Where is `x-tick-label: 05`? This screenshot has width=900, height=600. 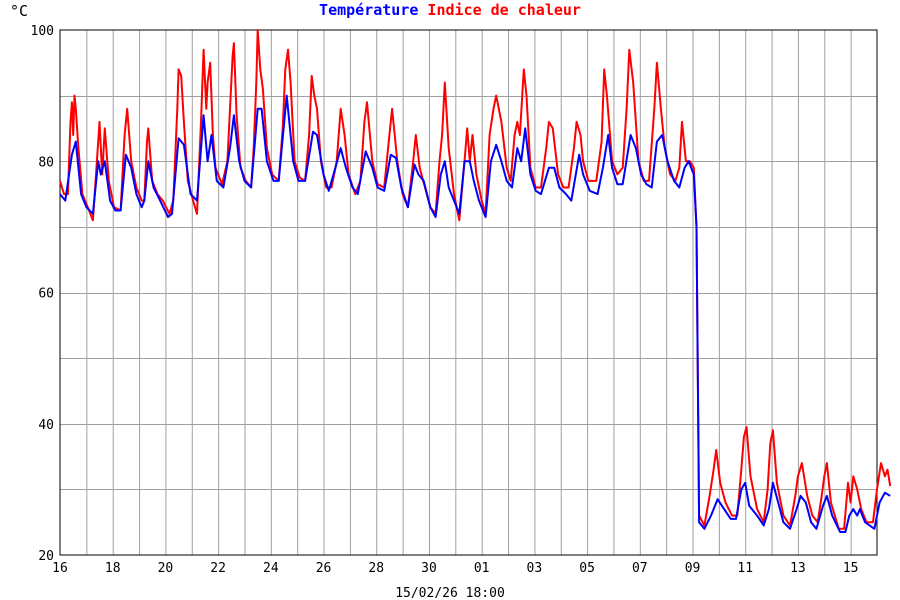 x-tick-label: 05 is located at coordinates (587, 568).